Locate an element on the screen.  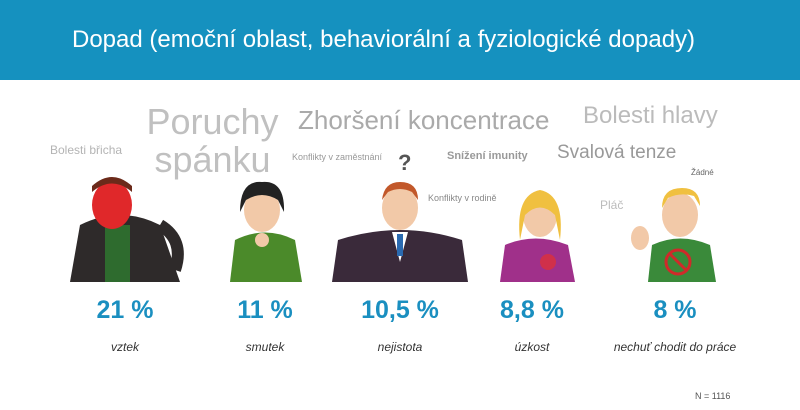
figure-sadness is located at coordinates (266, 231).